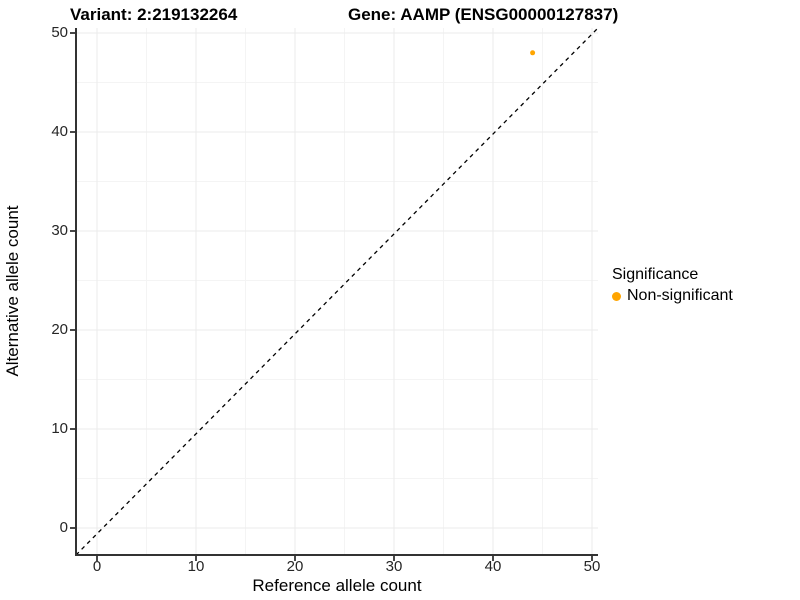  What do you see at coordinates (59, 32) in the screenshot?
I see `y-tick-label: 50` at bounding box center [59, 32].